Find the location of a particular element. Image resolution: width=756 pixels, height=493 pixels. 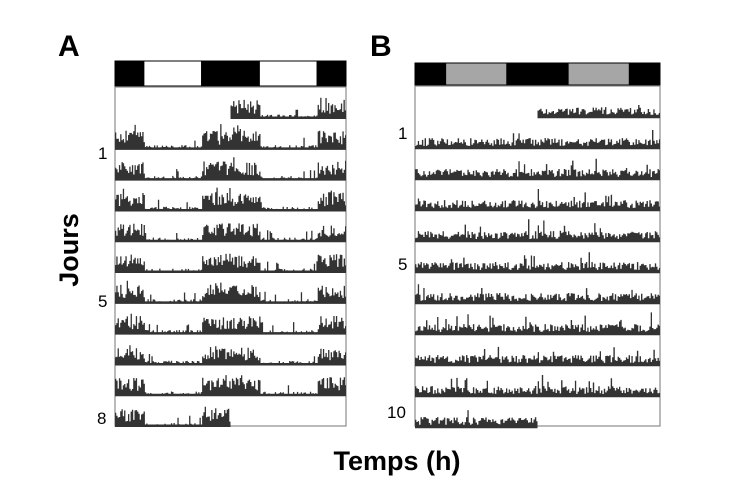

panel-a-lighting-bar is located at coordinates (230, 73).